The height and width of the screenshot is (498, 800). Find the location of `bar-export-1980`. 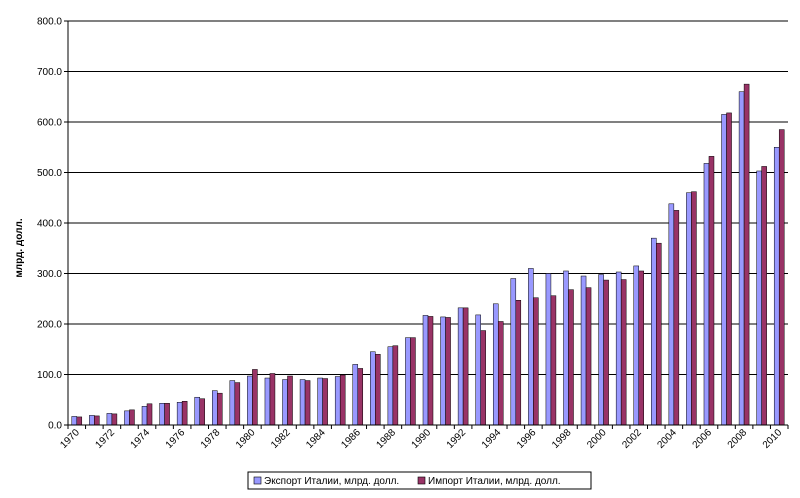

bar-export-1980 is located at coordinates (250, 400).